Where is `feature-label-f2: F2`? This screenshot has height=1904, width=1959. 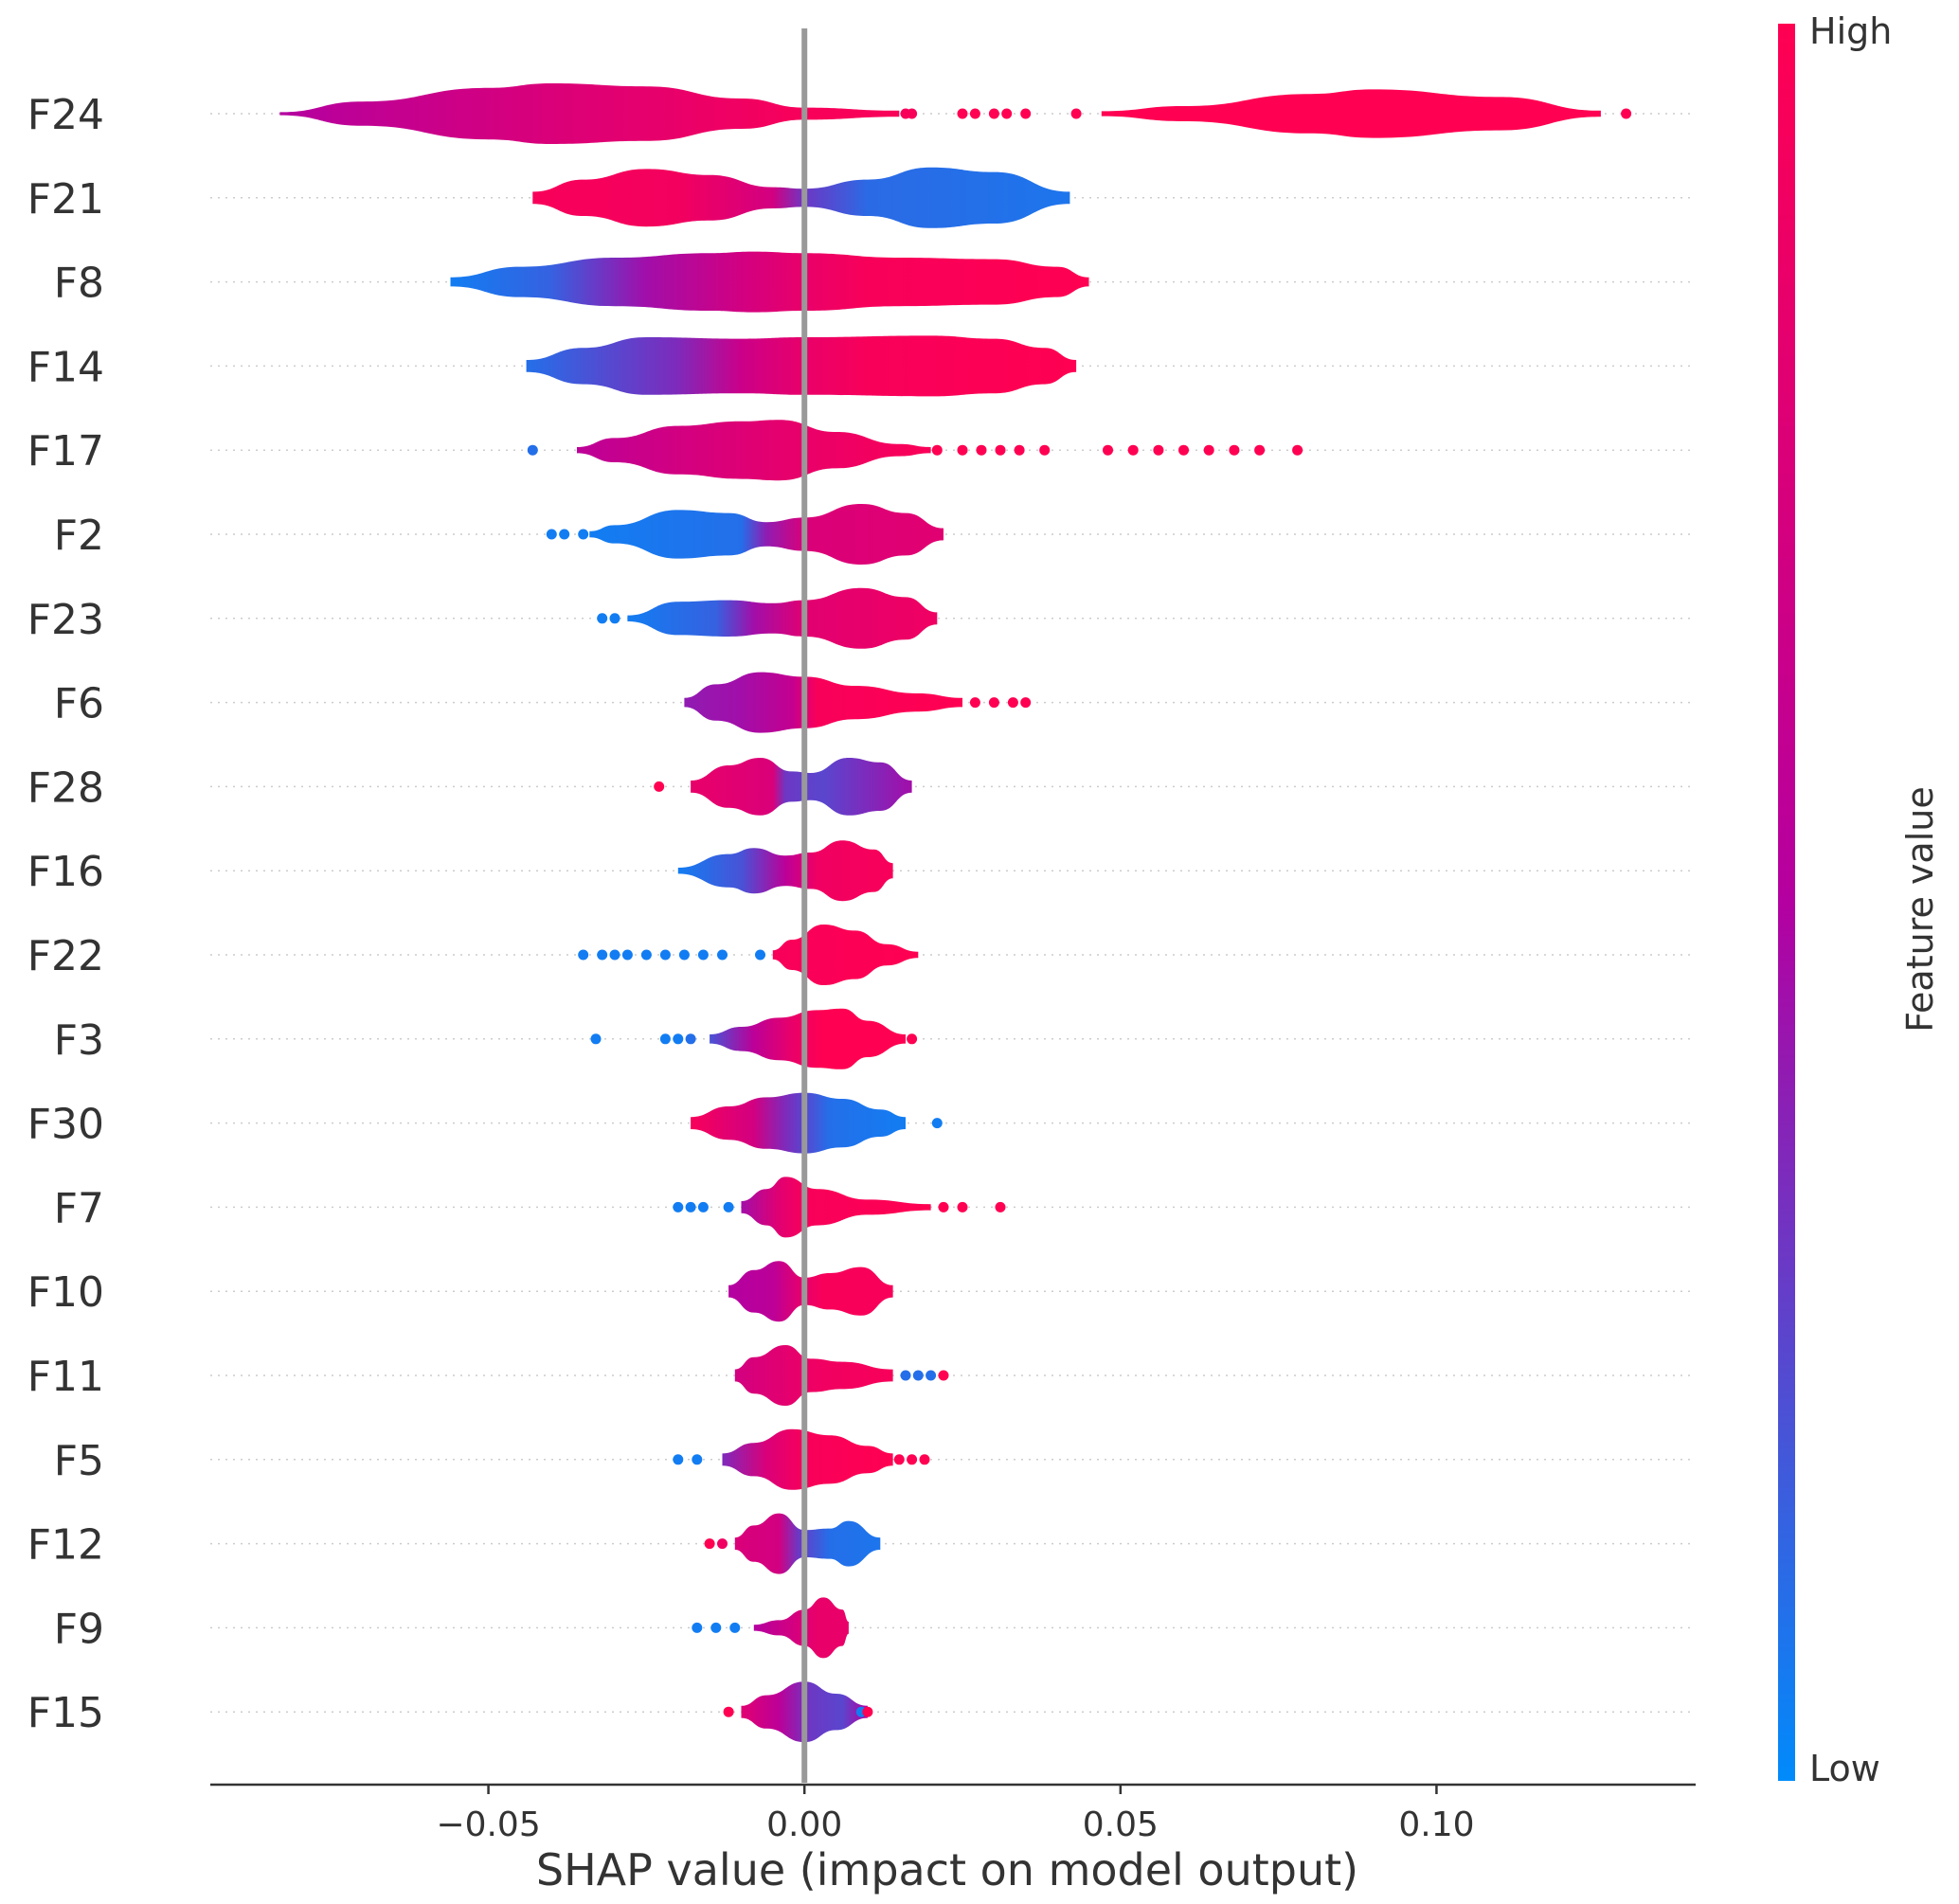 feature-label-f2: F2 is located at coordinates (79, 536).